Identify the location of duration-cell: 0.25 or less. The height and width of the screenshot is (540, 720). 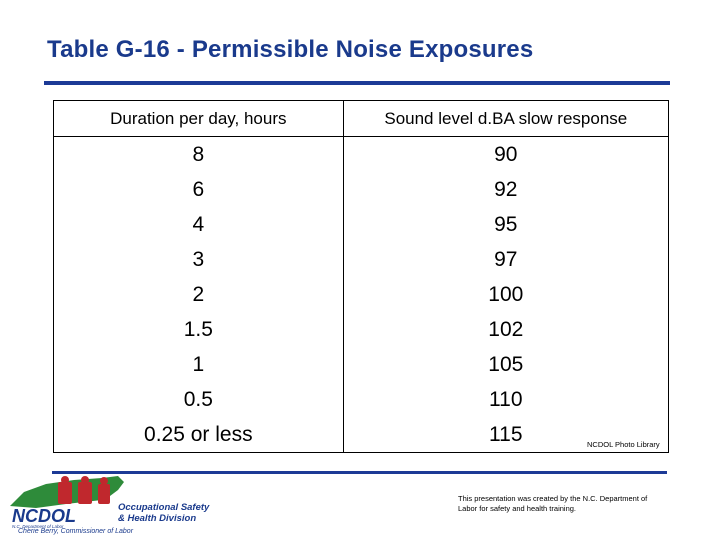
(198, 435).